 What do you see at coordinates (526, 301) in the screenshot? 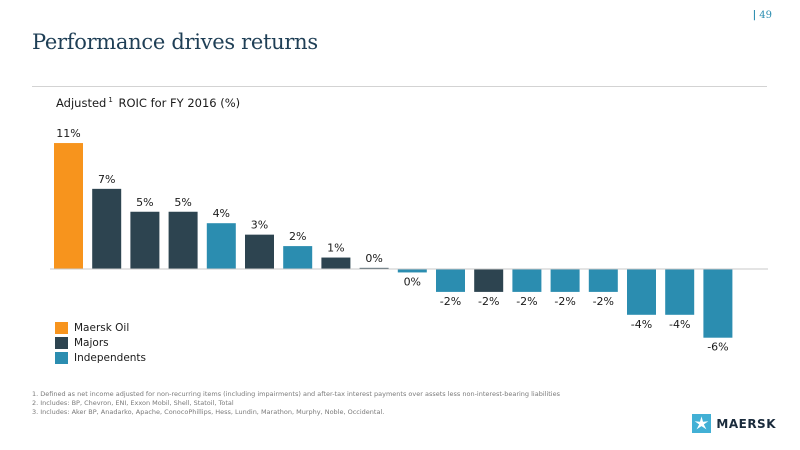
I see `bar-label-13: -2%` at bounding box center [526, 301].